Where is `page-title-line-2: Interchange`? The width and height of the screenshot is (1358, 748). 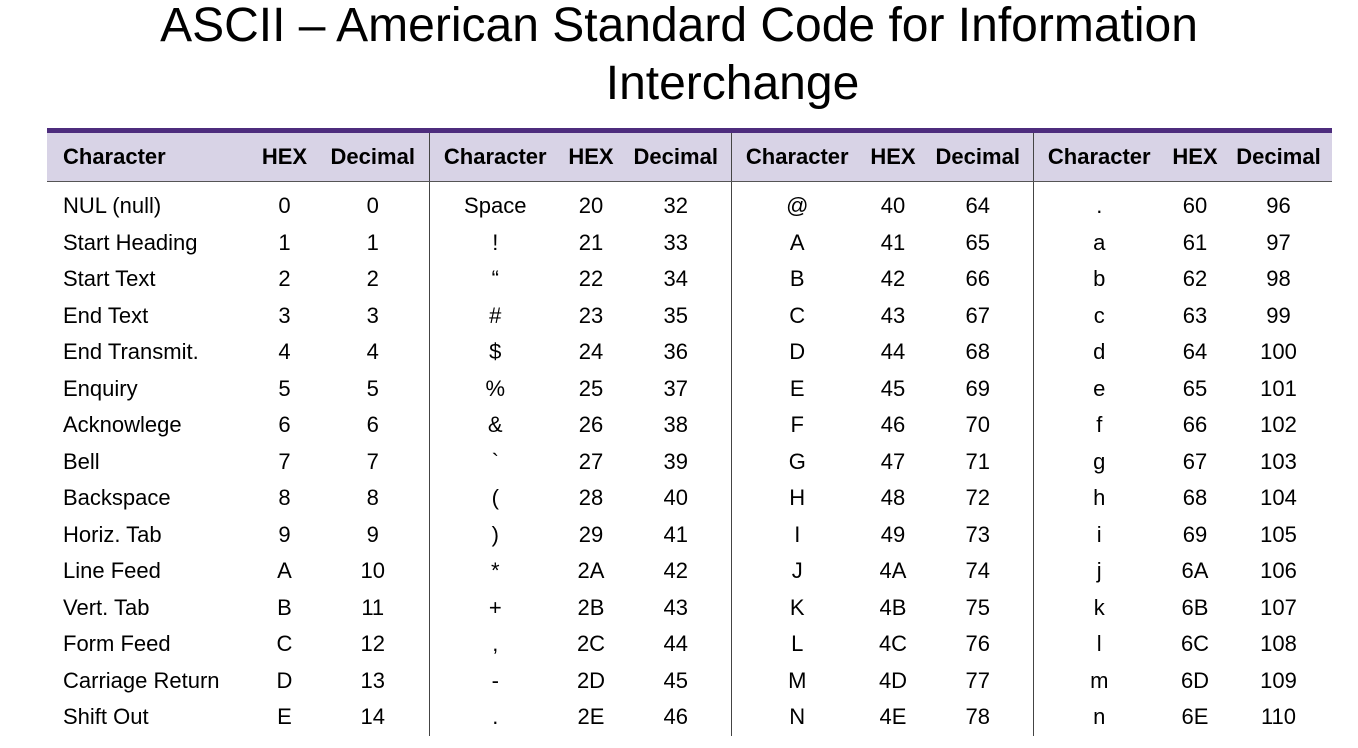
page-title-line-2: Interchange is located at coordinates (732, 83).